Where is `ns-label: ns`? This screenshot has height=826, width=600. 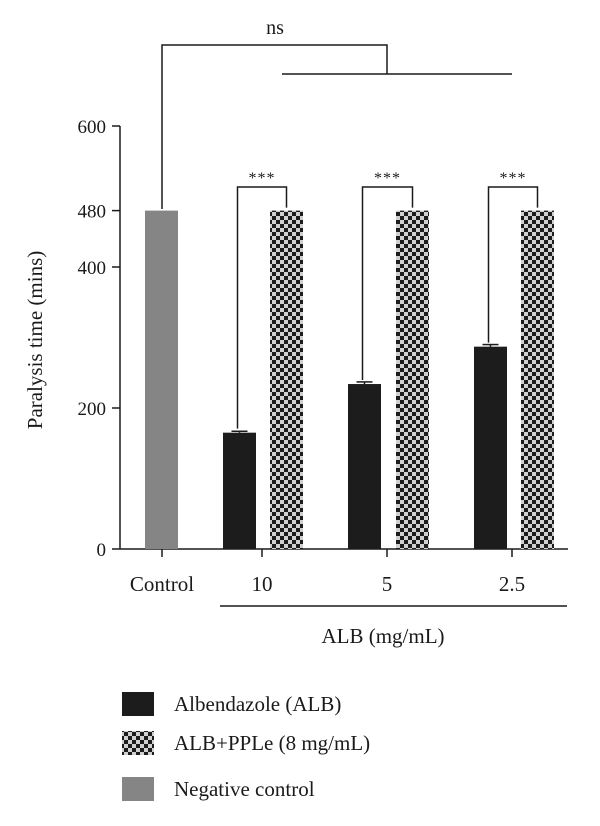 ns-label: ns is located at coordinates (275, 28).